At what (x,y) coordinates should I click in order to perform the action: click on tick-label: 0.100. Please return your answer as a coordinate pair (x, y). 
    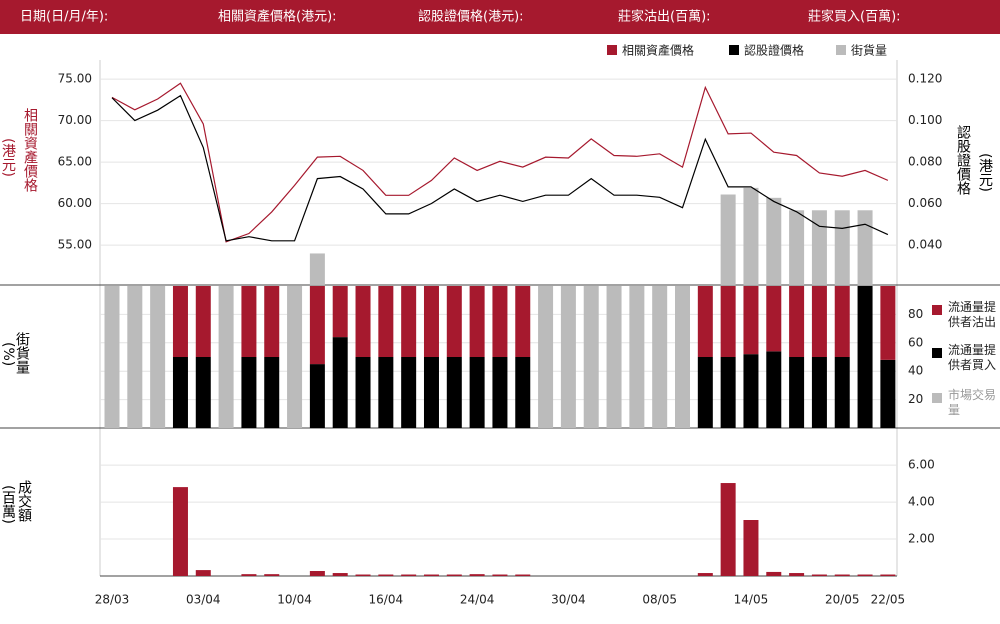
    Looking at the image, I should click on (925, 120).